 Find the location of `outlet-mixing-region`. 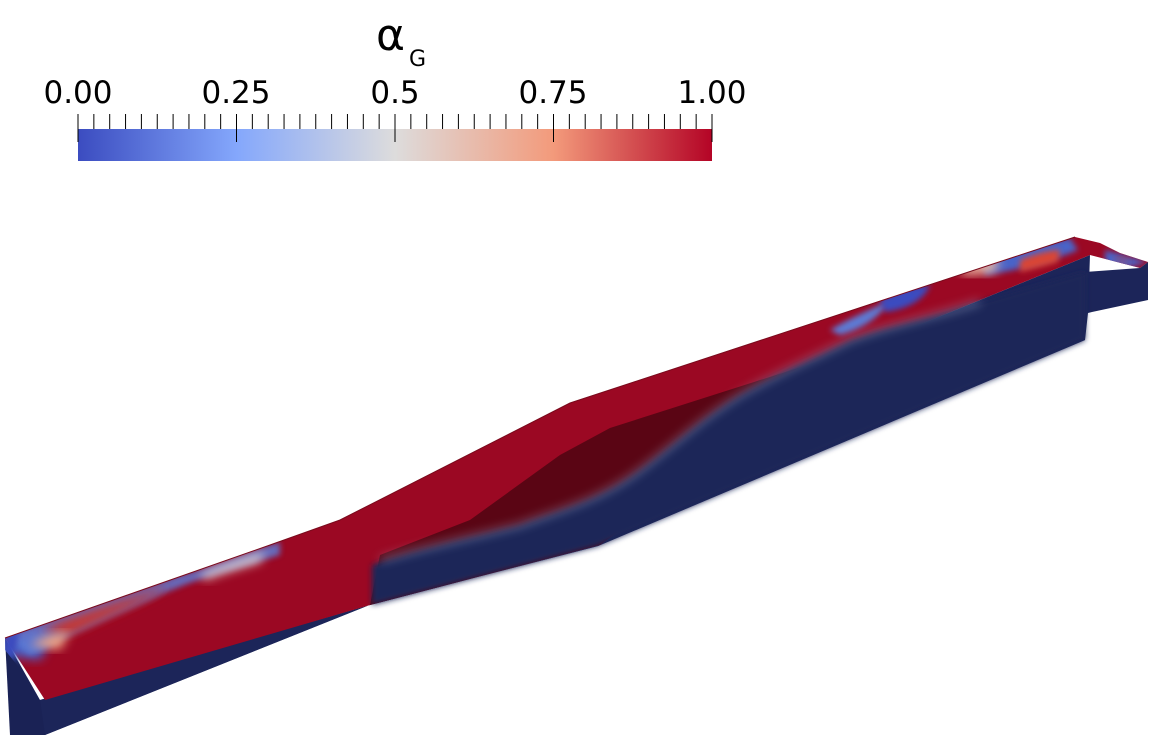

outlet-mixing-region is located at coordinates (989, 286).